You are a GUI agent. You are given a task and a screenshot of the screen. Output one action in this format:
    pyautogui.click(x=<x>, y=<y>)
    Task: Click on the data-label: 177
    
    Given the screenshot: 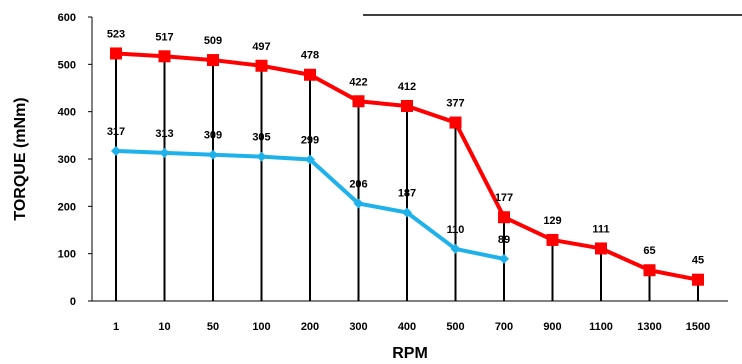 What is the action you would take?
    pyautogui.click(x=504, y=198)
    